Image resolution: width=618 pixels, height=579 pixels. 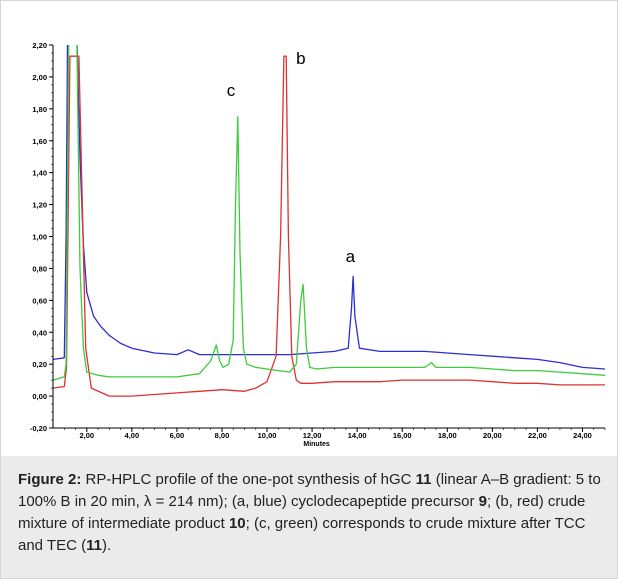 I want to click on y-tick-label: 0,40, so click(x=39, y=332).